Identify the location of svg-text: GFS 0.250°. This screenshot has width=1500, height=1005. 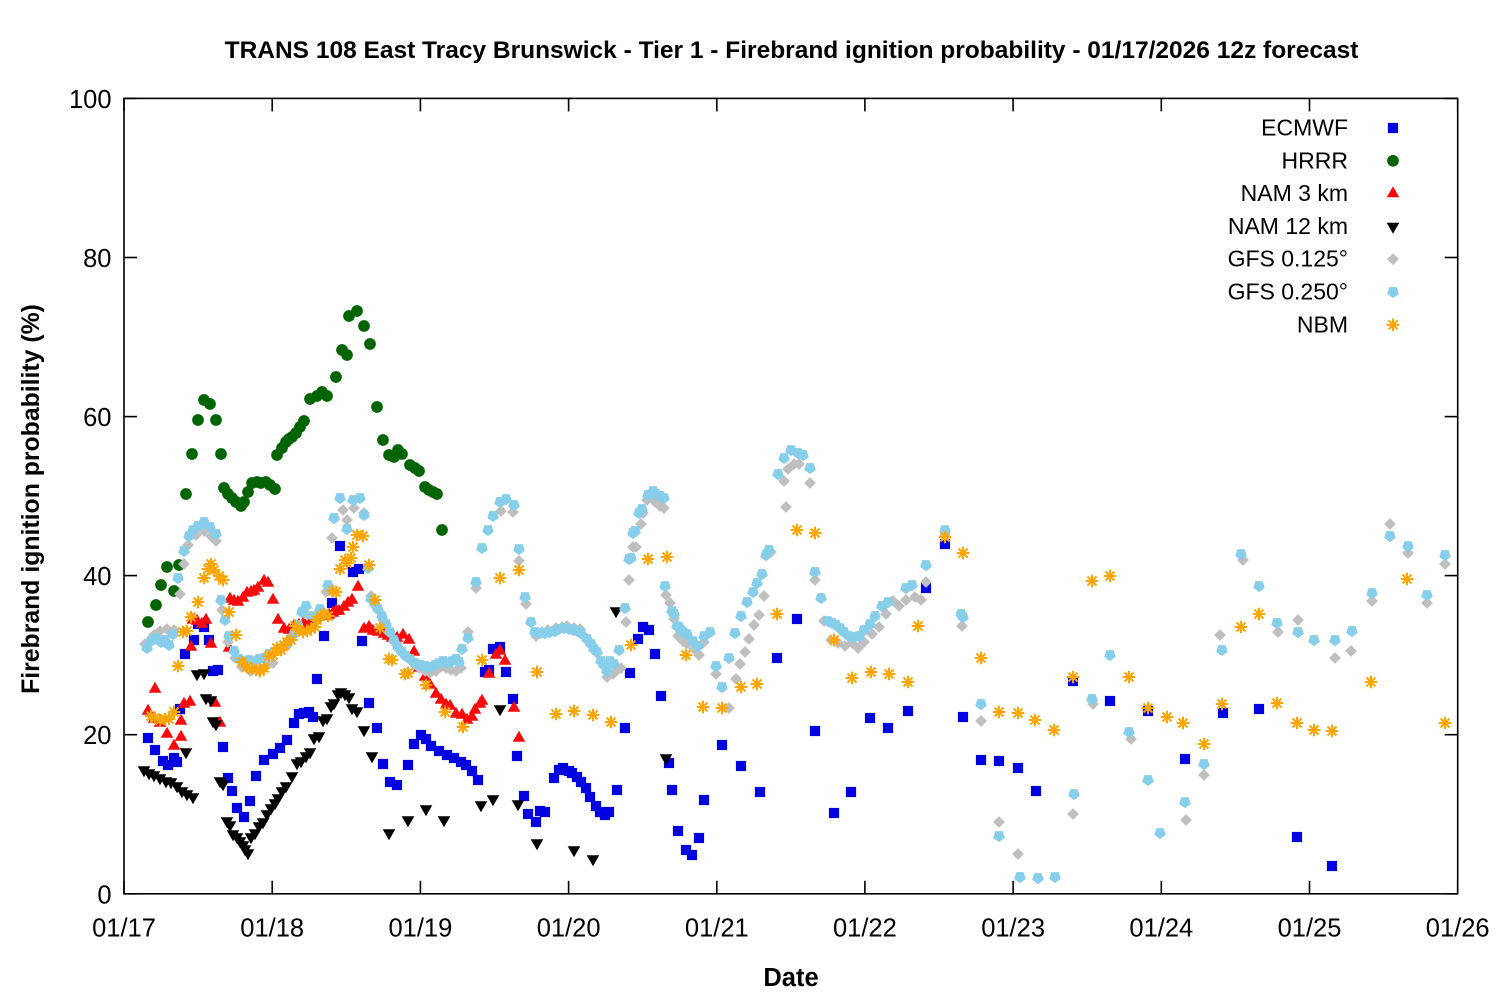
(1288, 292).